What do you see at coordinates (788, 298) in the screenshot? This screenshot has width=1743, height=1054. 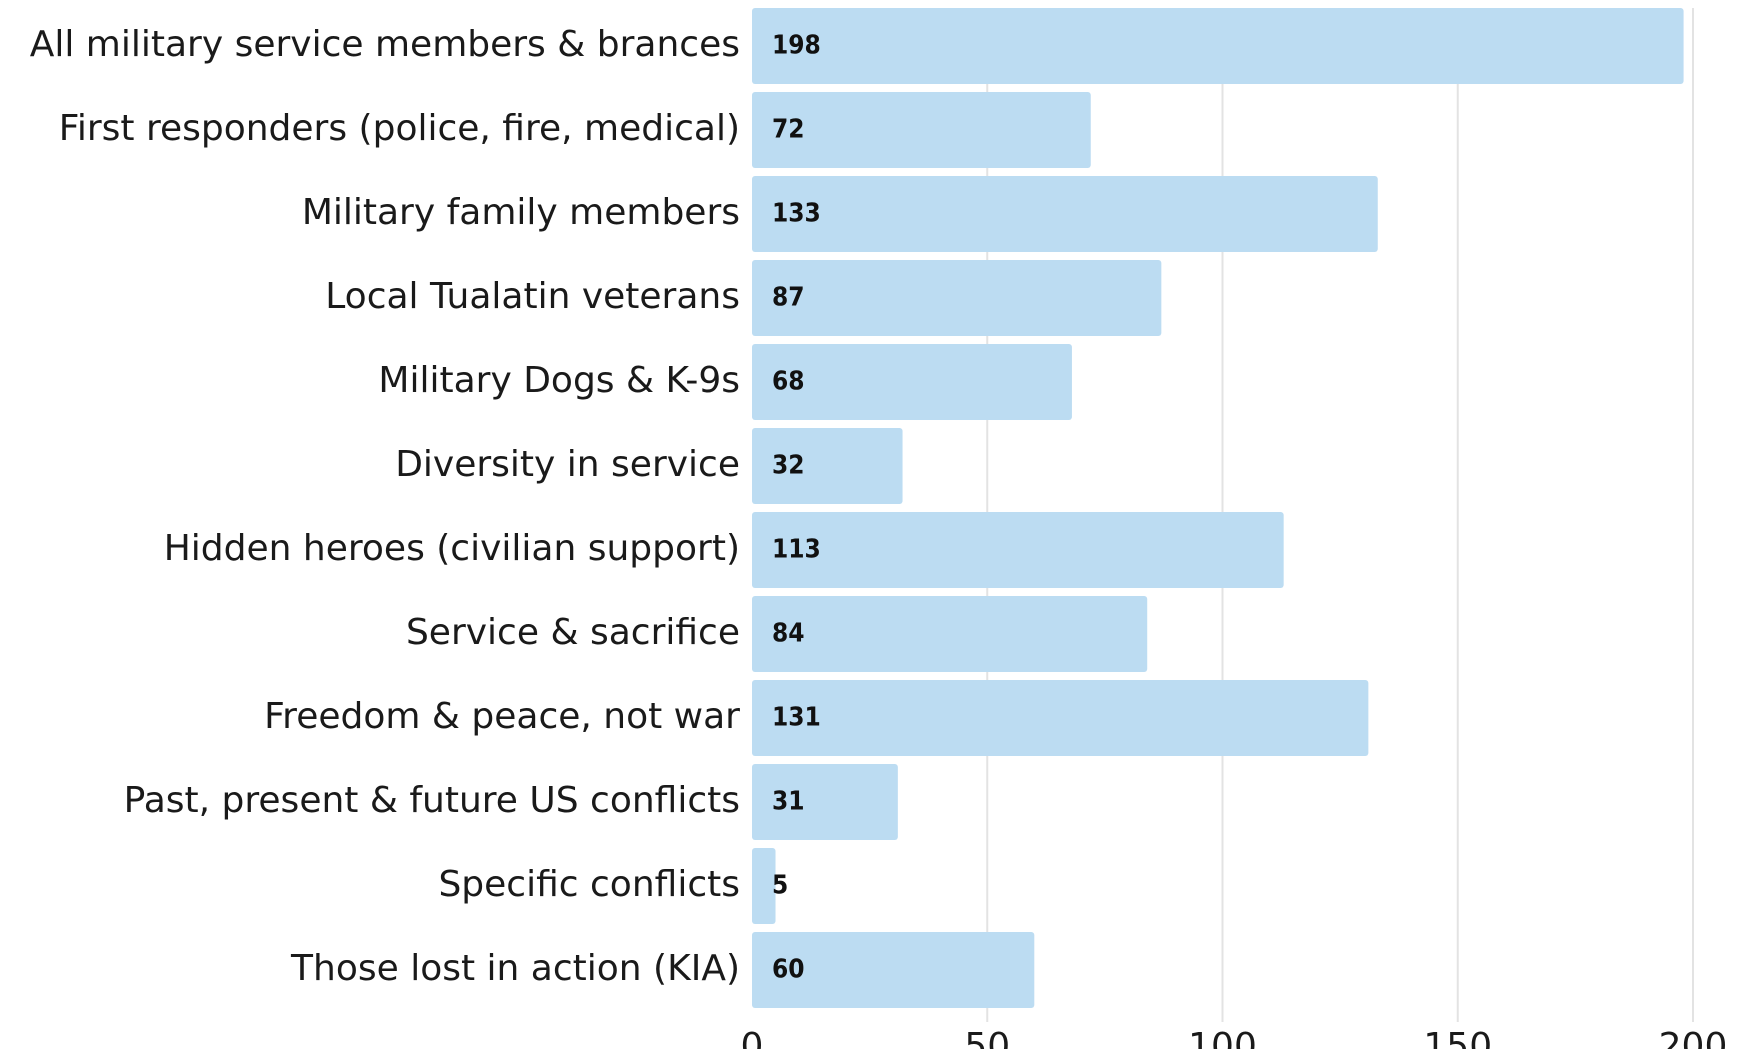 I see `data-label: 87` at bounding box center [788, 298].